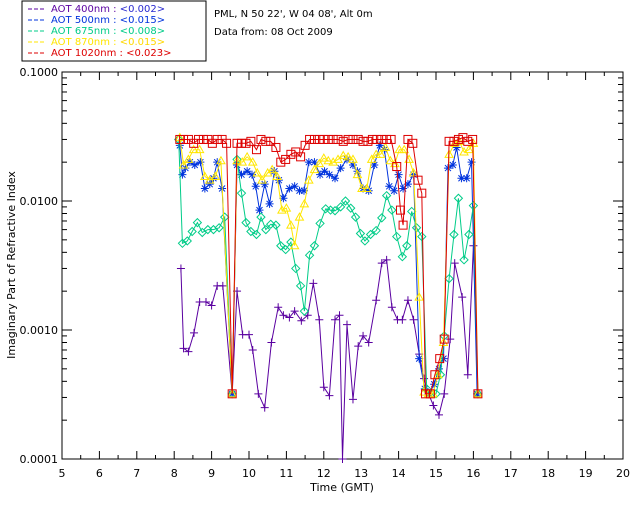  Describe the element at coordinates (96, 20) in the screenshot. I see `legend-item: AOT 500nm : <0.015>` at that location.